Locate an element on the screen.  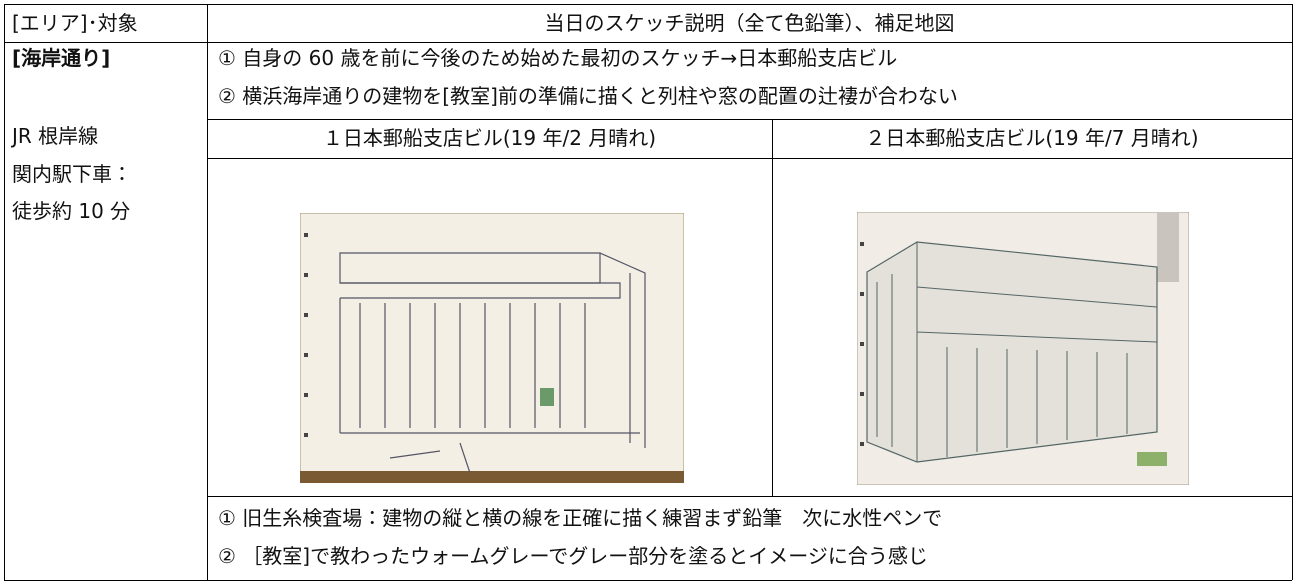
caption: １日本郵船支店ビル(19 年/2 月晴れ) is located at coordinates (489, 138).